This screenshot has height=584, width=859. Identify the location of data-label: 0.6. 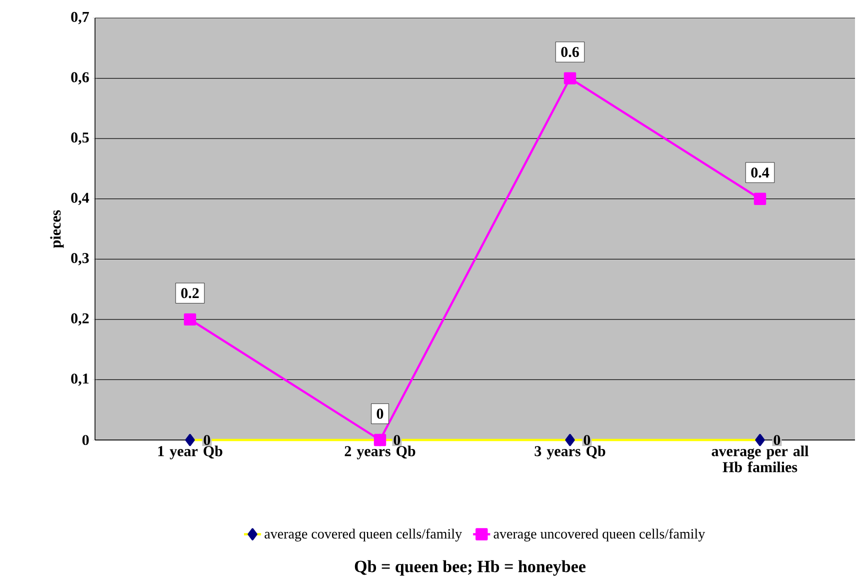
(570, 52).